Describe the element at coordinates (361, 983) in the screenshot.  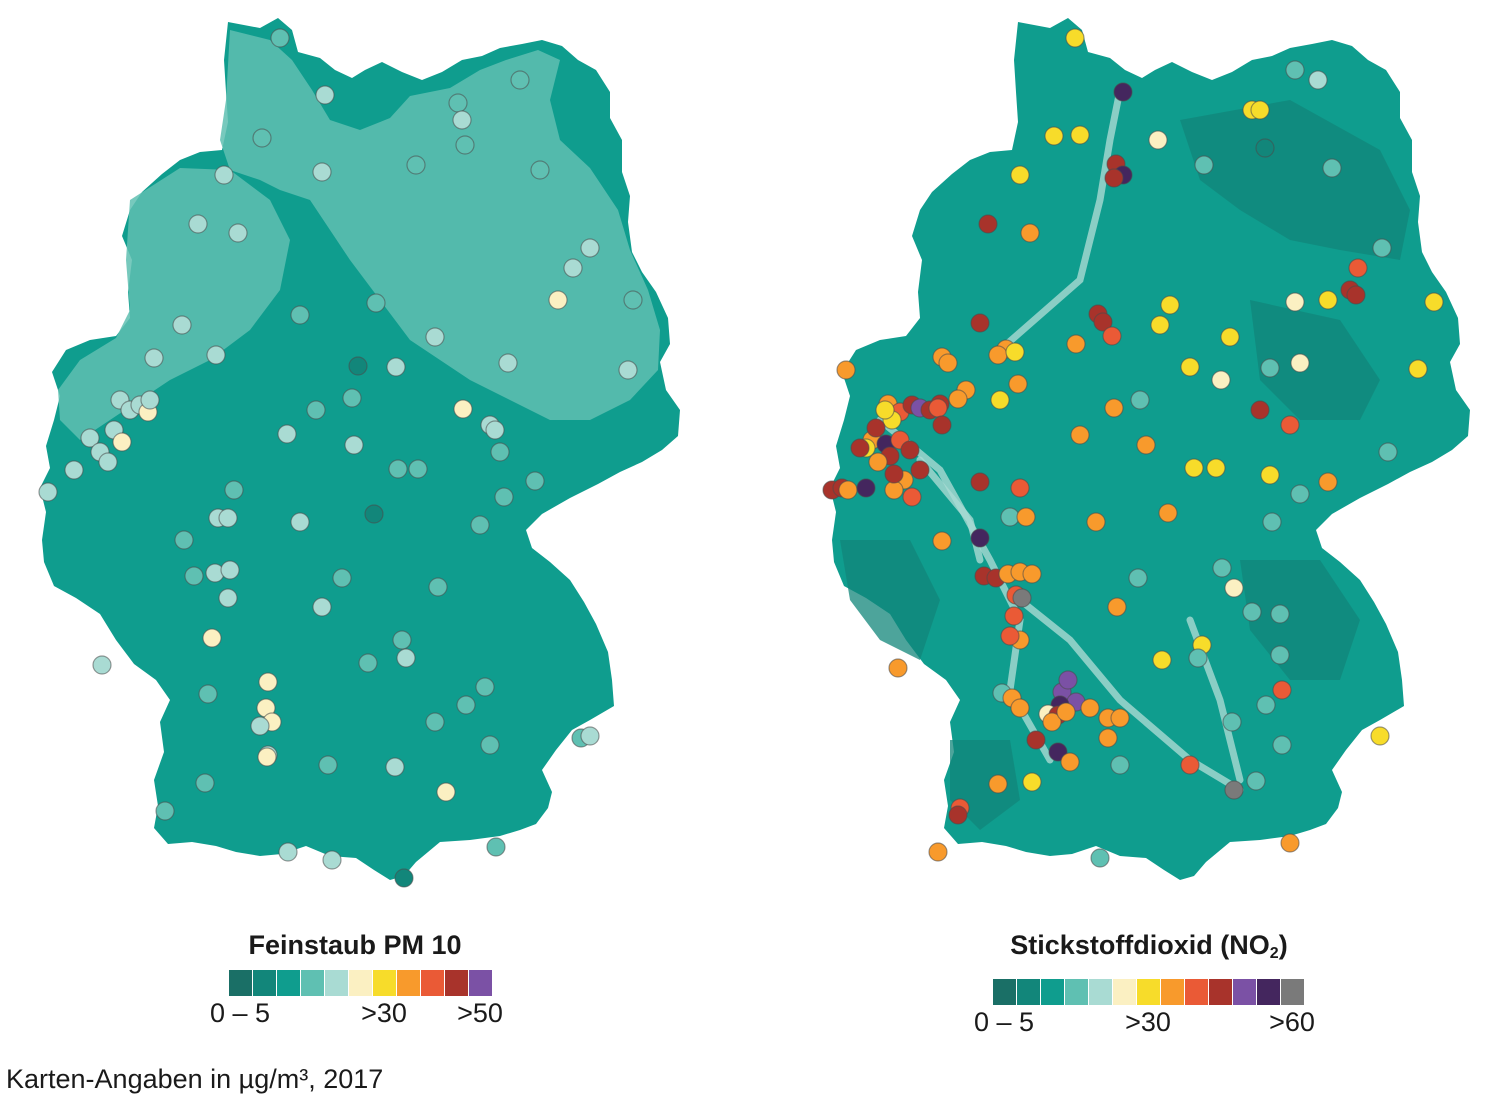
I see `pm10-legend-colorbar` at that location.